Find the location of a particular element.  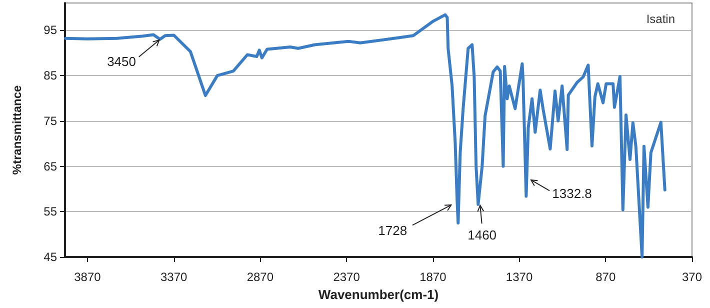

text: Isatin is located at coordinates (661, 19).